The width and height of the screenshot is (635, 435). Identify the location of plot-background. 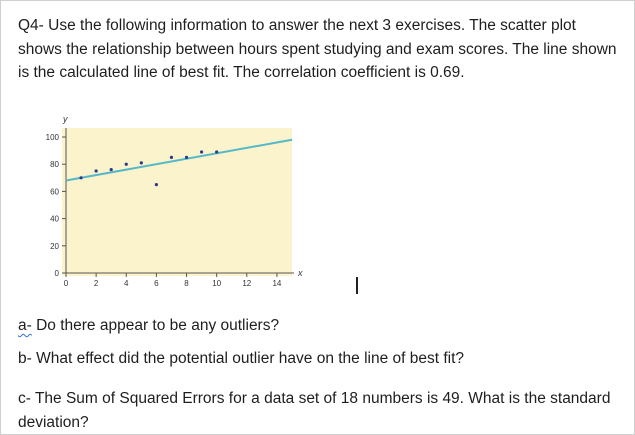
(177, 202).